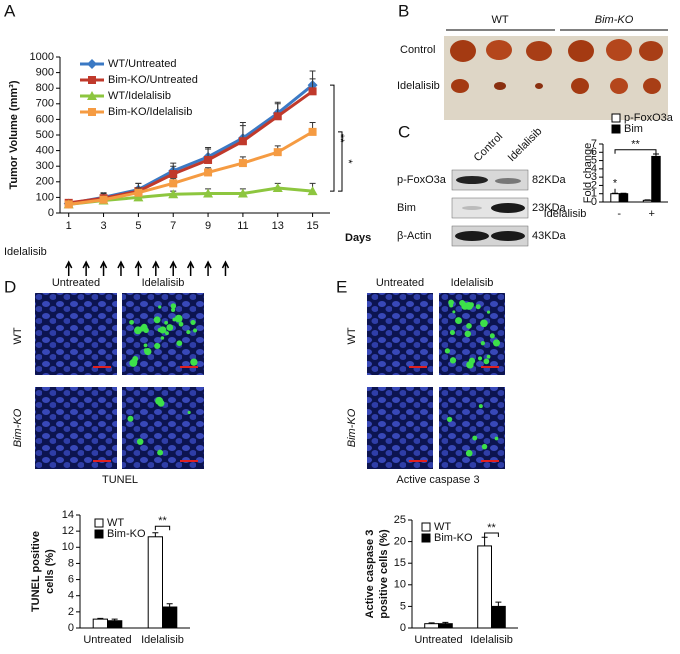 The image size is (680, 654). Describe the element at coordinates (633, 129) in the screenshot. I see `legend-label: Bim` at that location.